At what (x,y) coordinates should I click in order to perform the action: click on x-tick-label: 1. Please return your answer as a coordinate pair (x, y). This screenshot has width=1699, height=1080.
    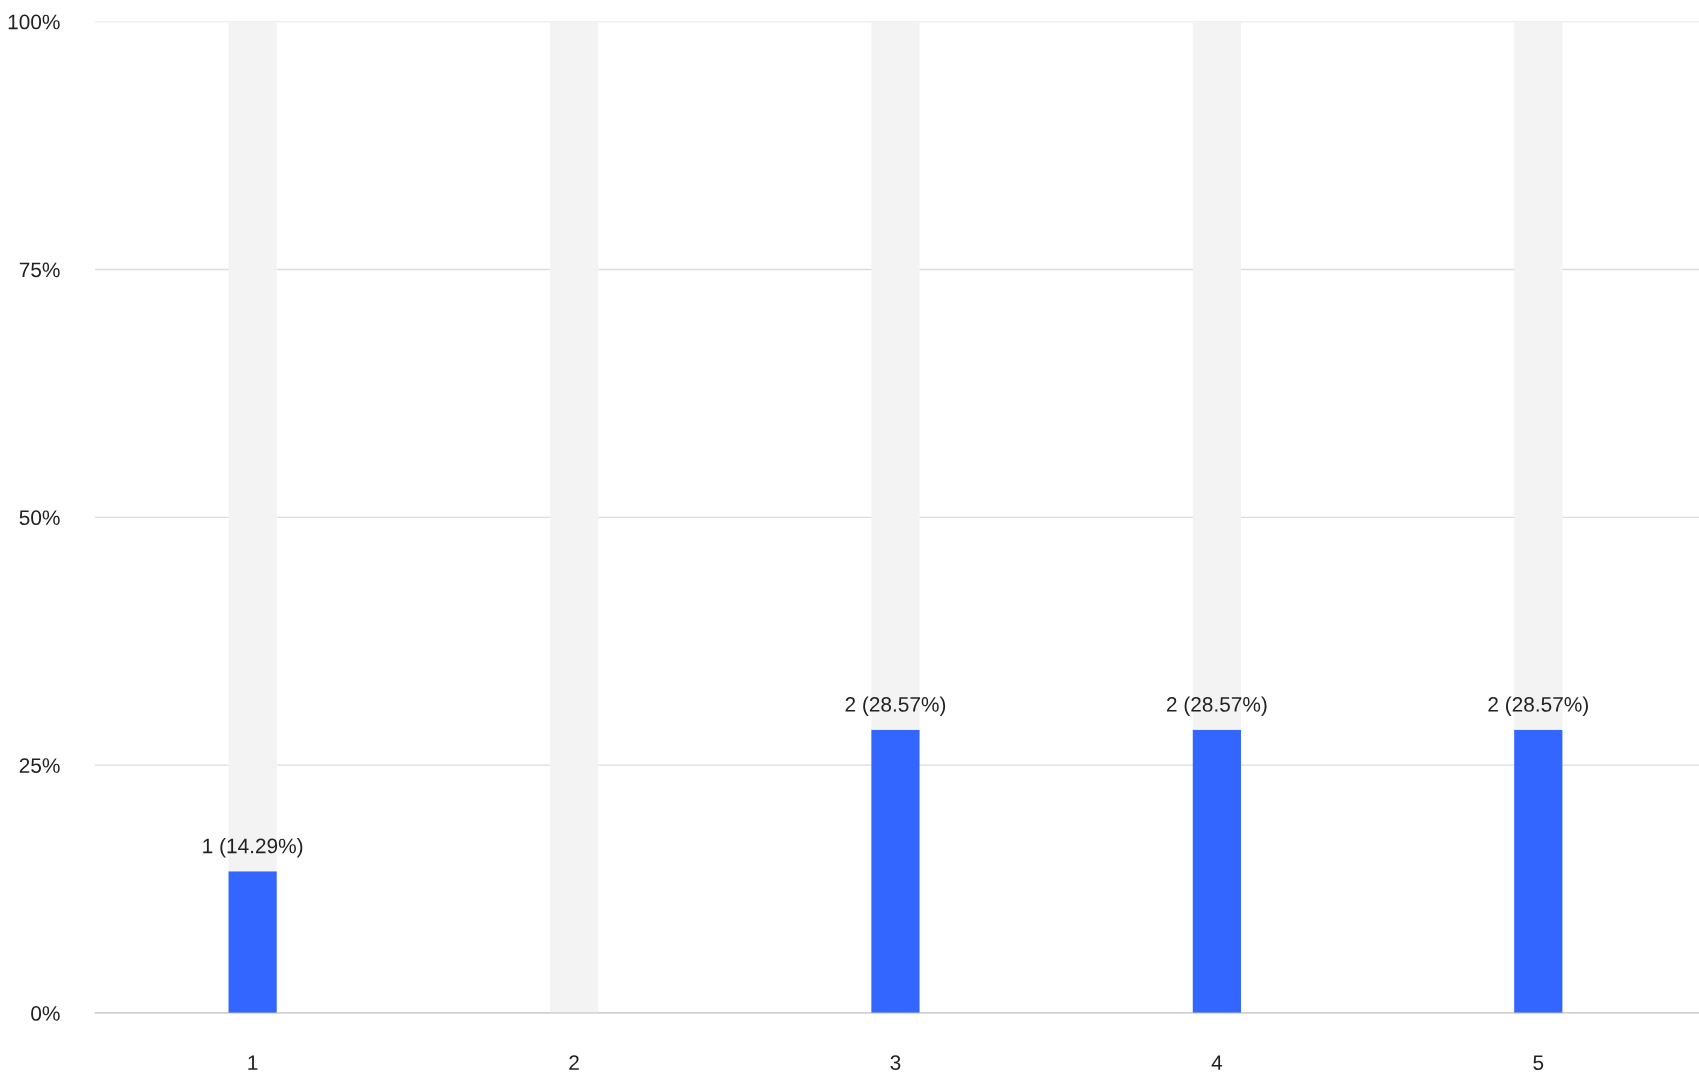
    Looking at the image, I should click on (253, 1062).